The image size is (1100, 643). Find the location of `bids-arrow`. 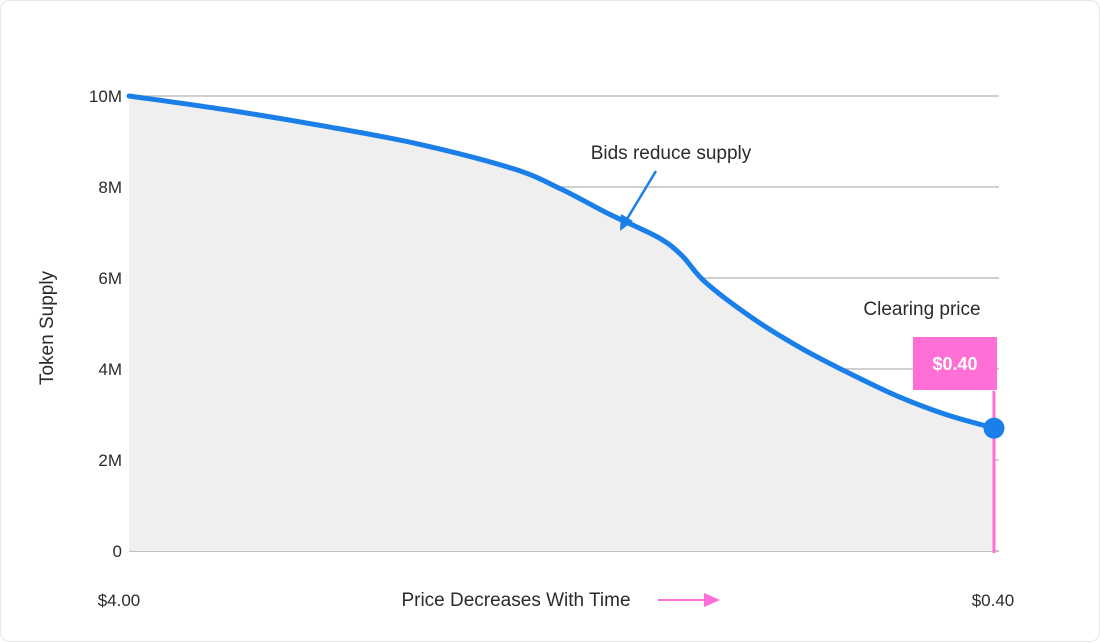

bids-arrow is located at coordinates (641, 195).